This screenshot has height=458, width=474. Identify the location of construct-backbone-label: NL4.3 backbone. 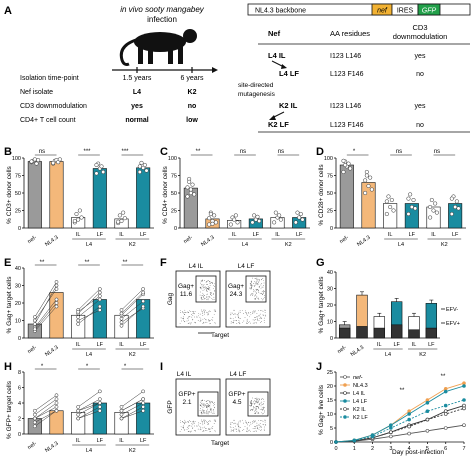
(280, 11).